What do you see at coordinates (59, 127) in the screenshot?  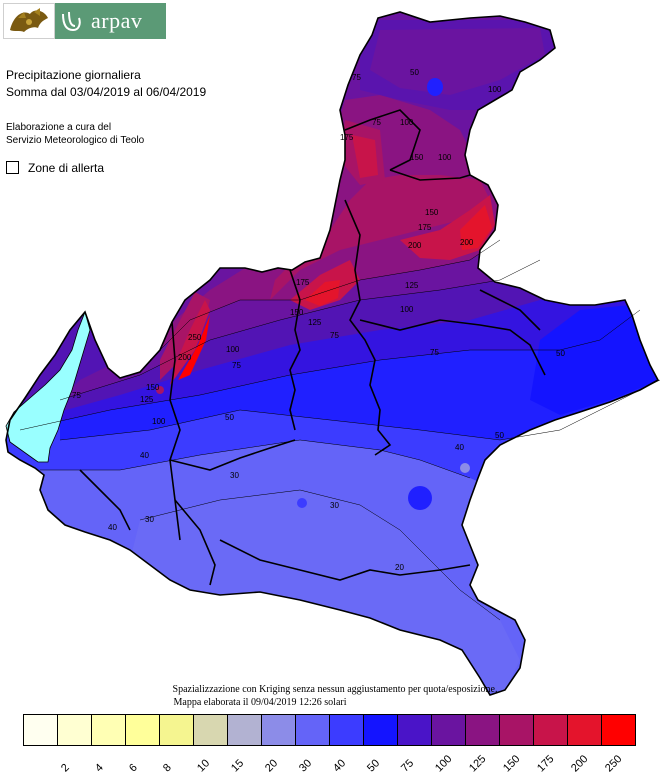 I see `credit-line-1: Elaborazione a cura del` at bounding box center [59, 127].